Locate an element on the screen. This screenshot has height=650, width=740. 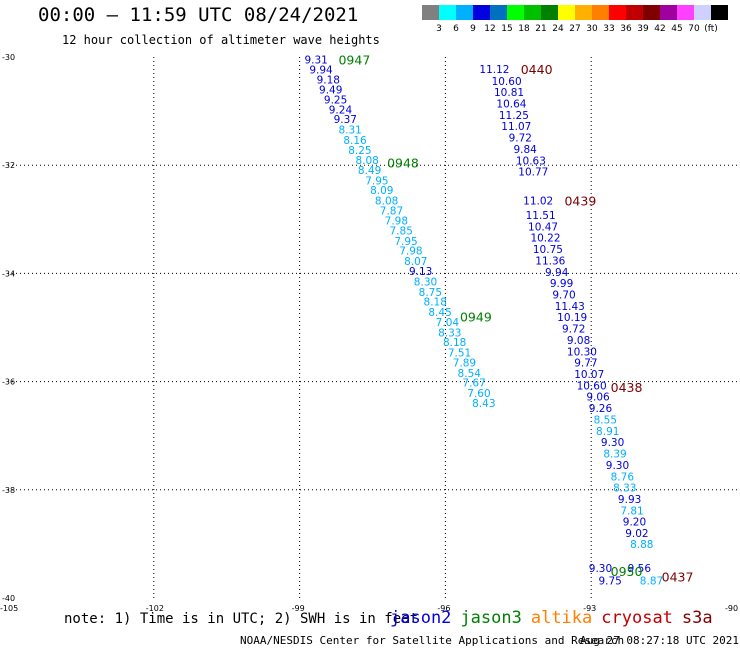
lat-tick-label: -34 is located at coordinates (8, 273).